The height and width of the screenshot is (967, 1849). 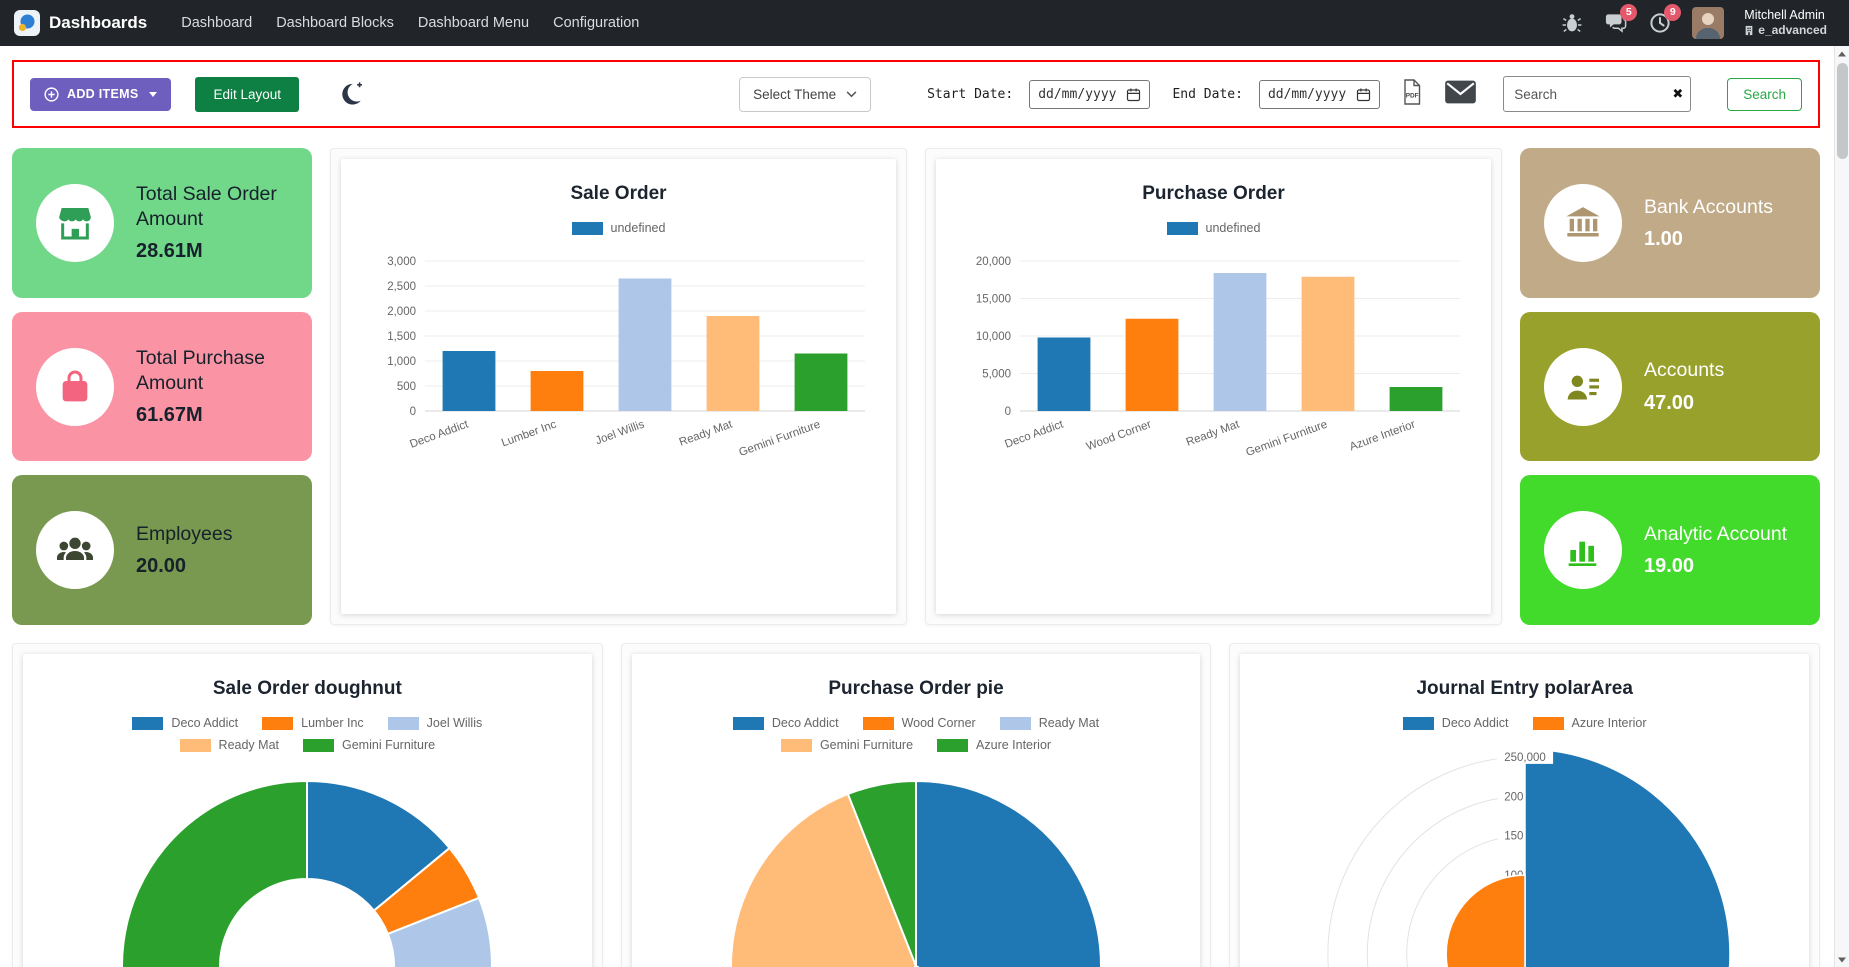 What do you see at coordinates (162, 386) in the screenshot?
I see `kpi-tile-total-purchase-amount: Total Purchase Amount 61.67M` at bounding box center [162, 386].